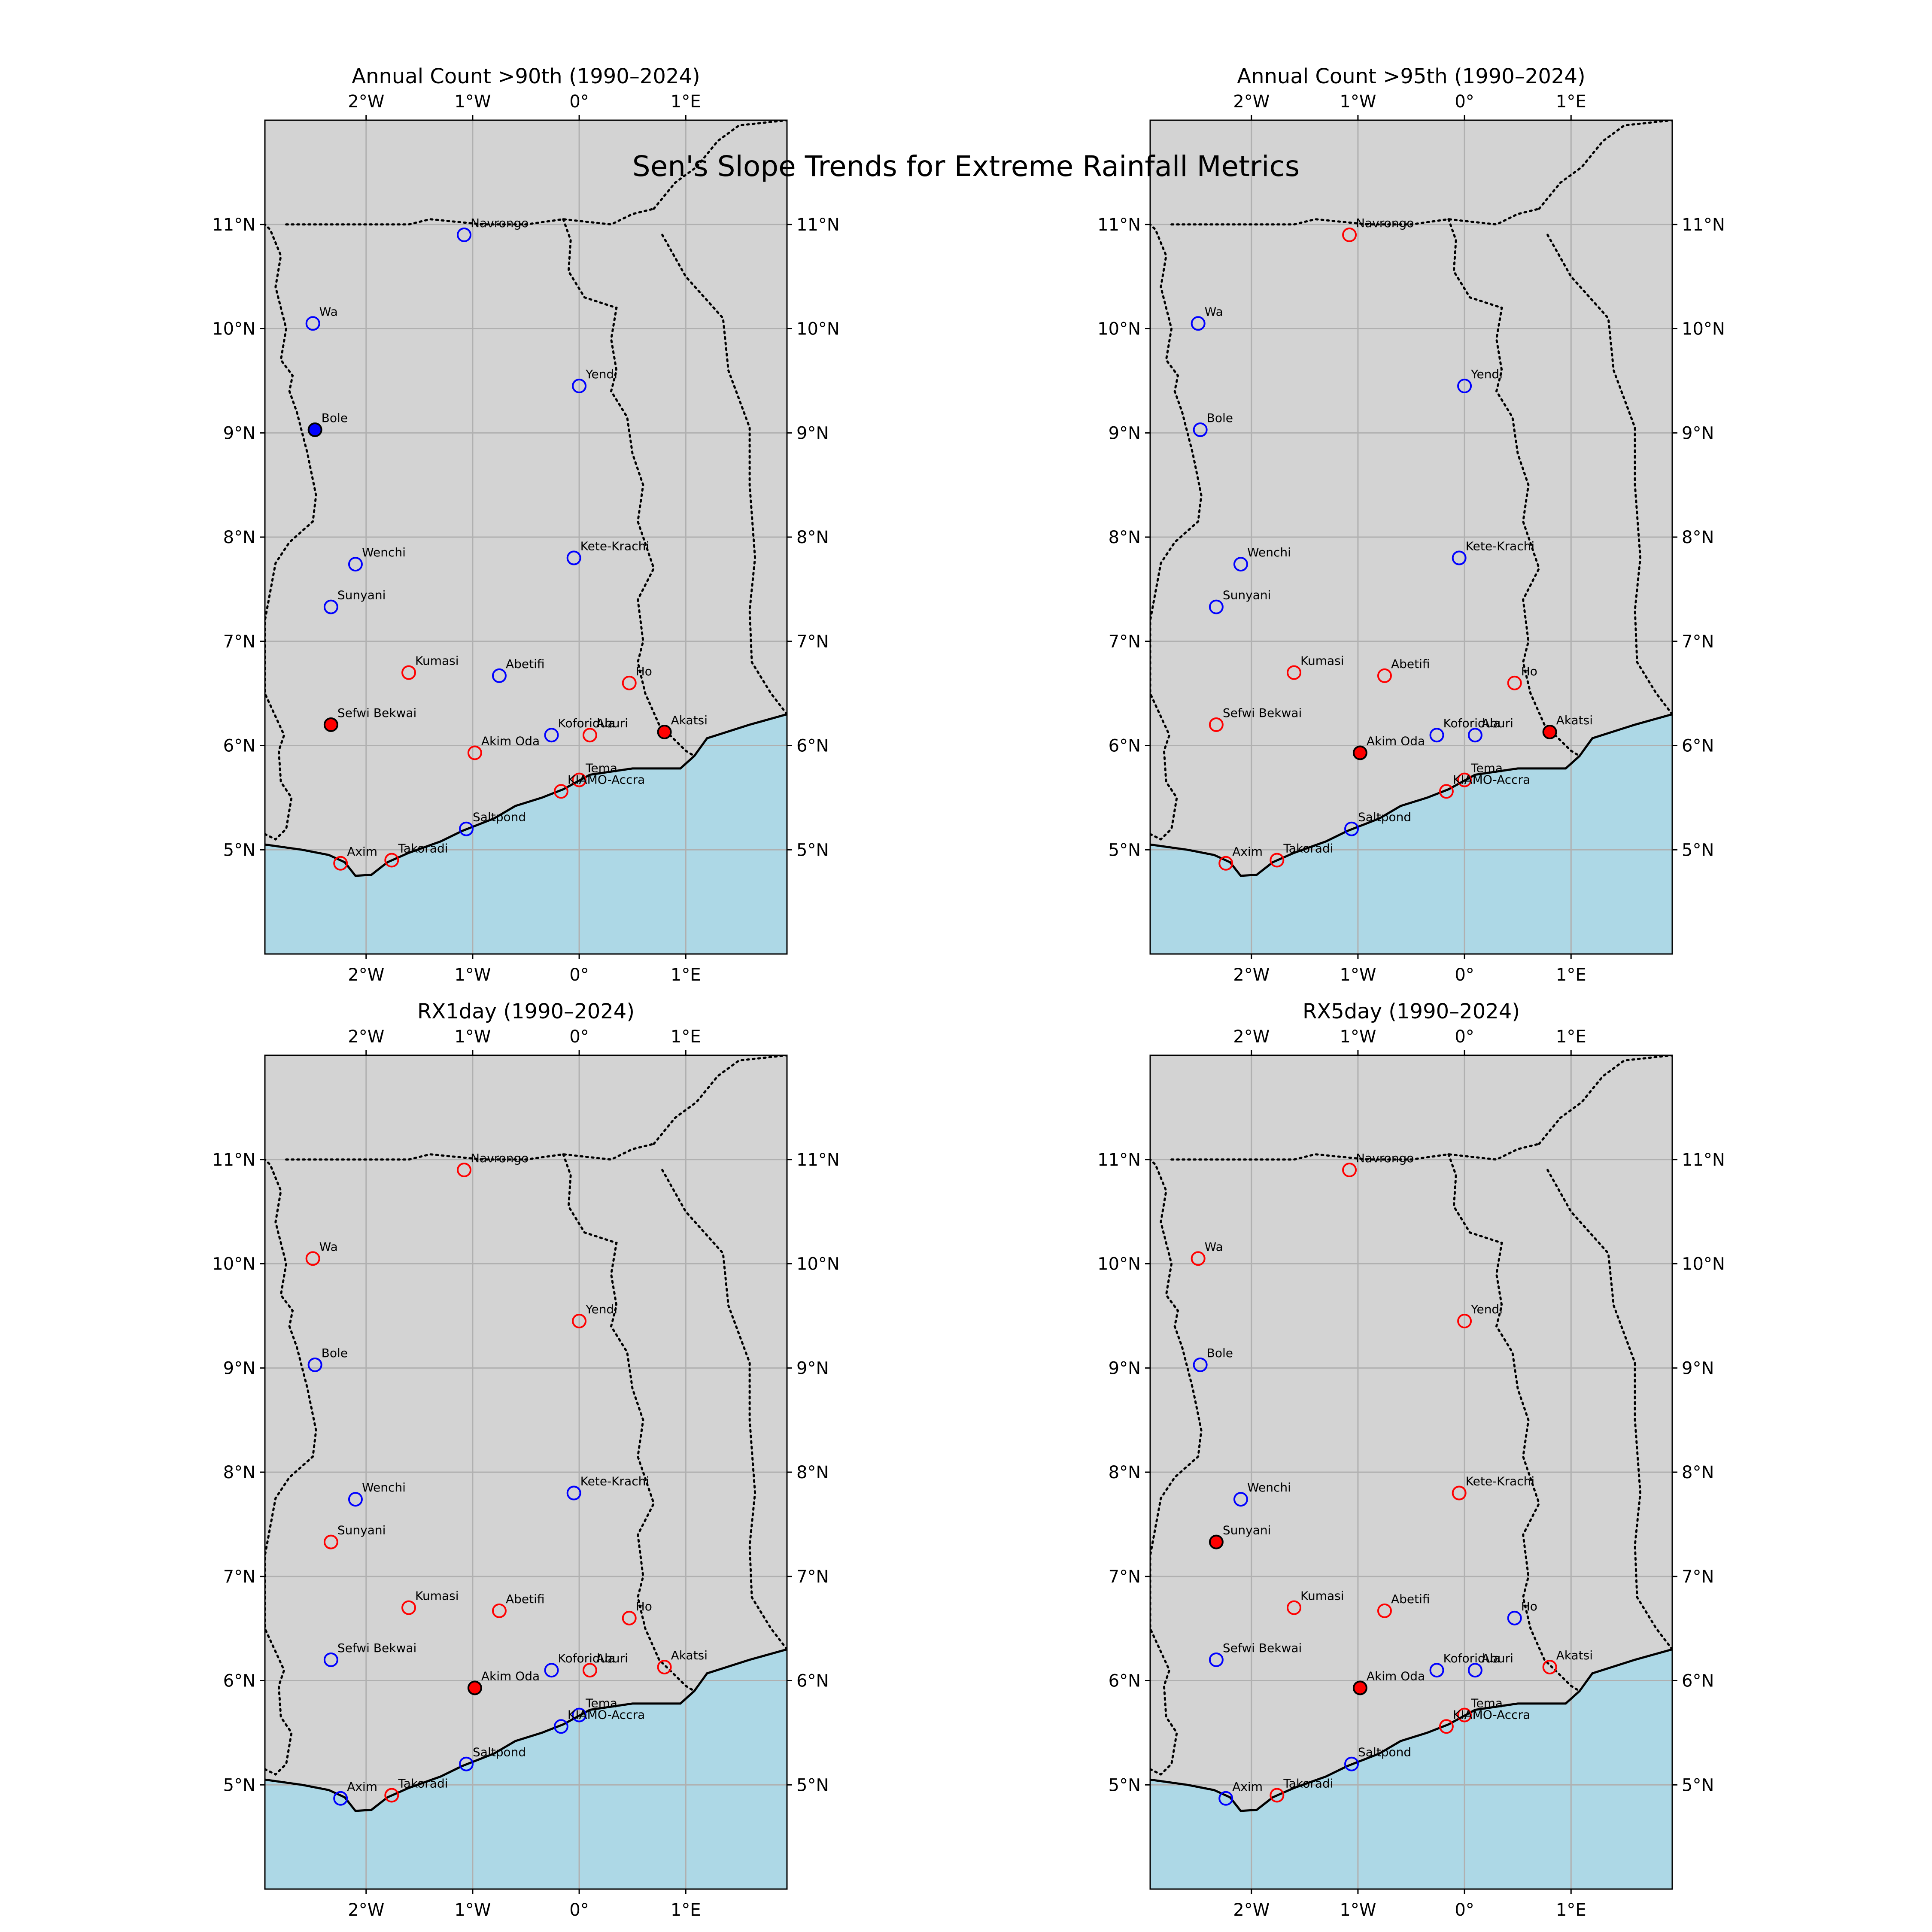 Image resolution: width=1932 pixels, height=1932 pixels. I want to click on lon-tick-label: 2°W, so click(366, 975).